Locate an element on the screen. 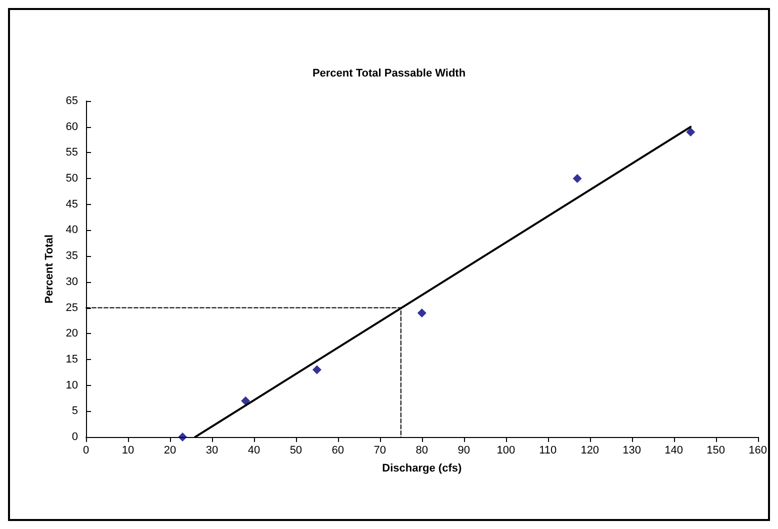 This screenshot has height=529, width=778. x-tick-label: 150 is located at coordinates (716, 450).